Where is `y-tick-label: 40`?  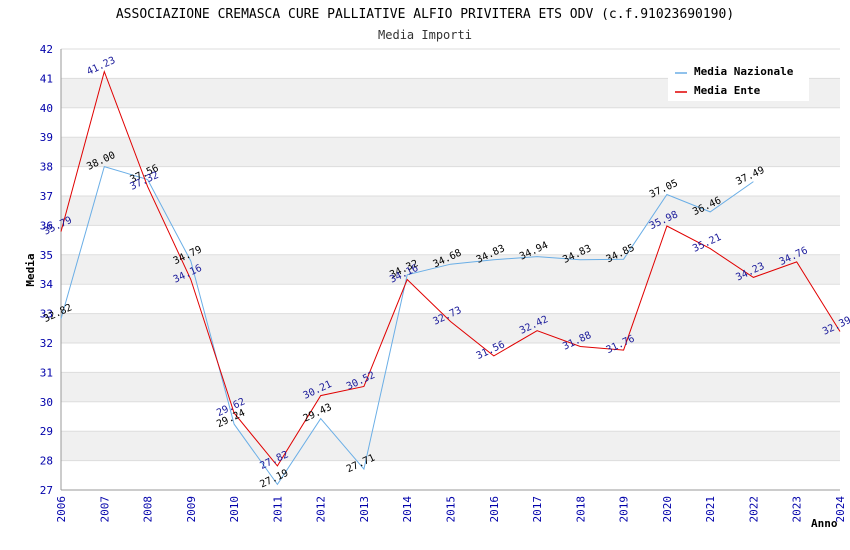 y-tick-label: 40 is located at coordinates (46, 108).